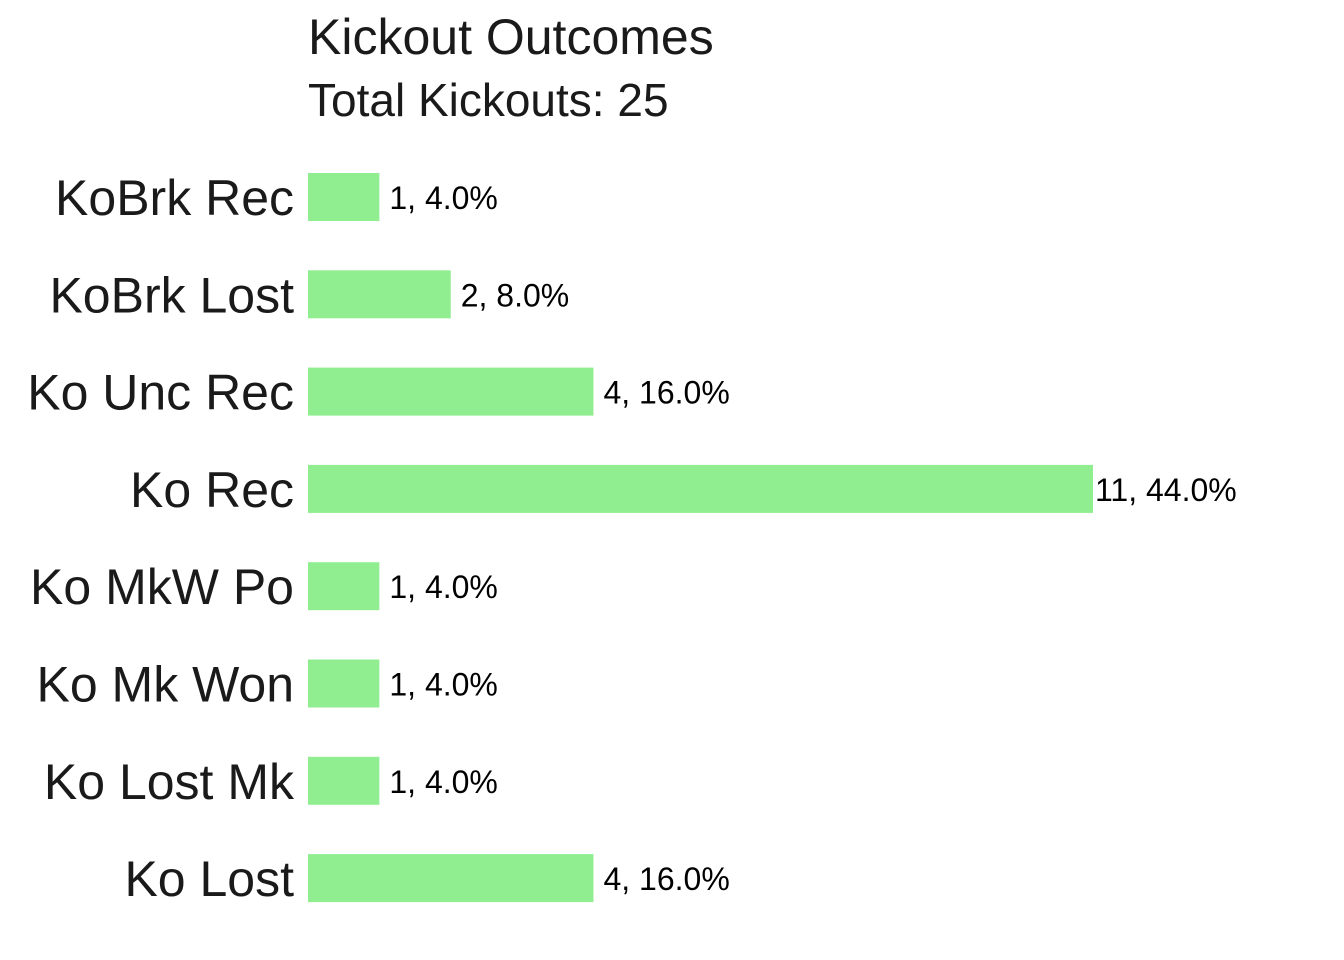 The image size is (1344, 960). Describe the element at coordinates (171, 295) in the screenshot. I see `category-label: KoBrk Lost` at that location.